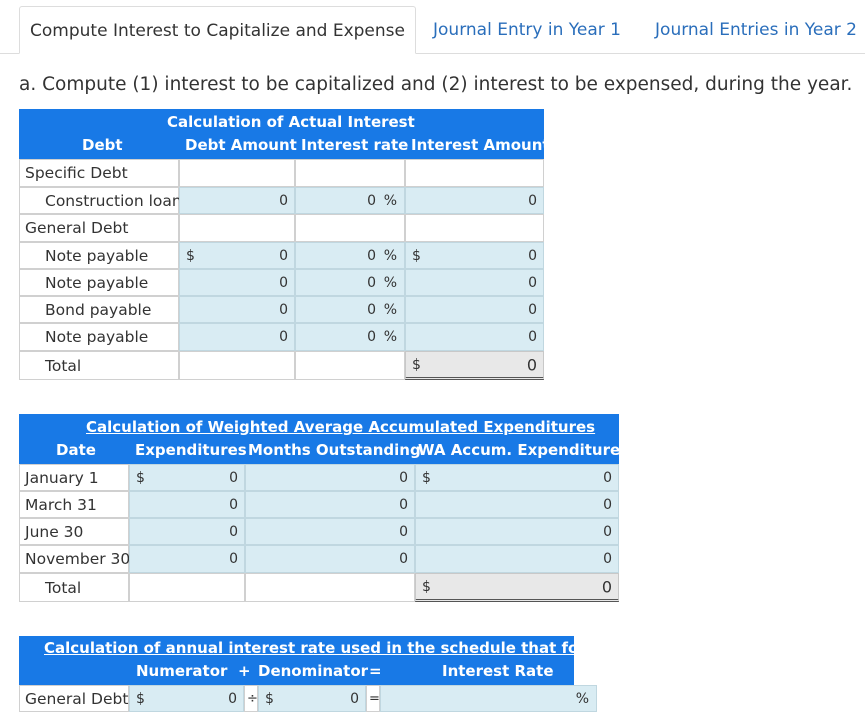 This screenshot has width=865, height=721. Describe the element at coordinates (237, 255) in the screenshot. I see `debt-amount-input: $0` at that location.